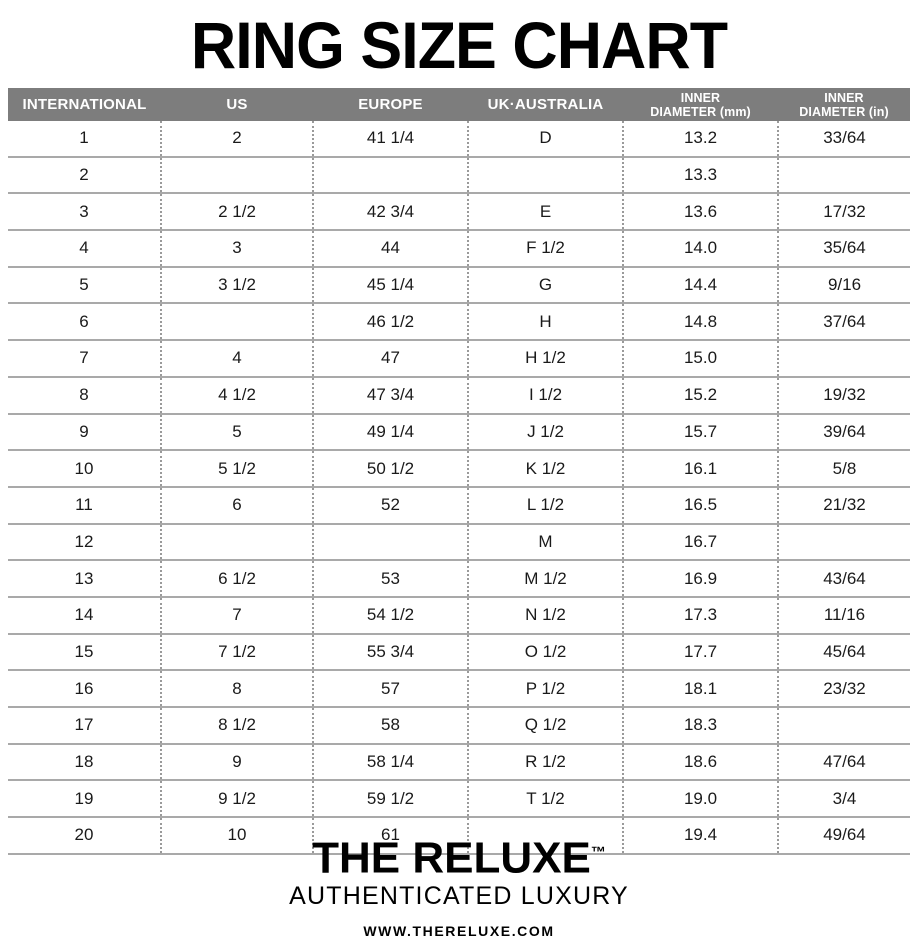 The image size is (918, 940). What do you see at coordinates (546, 248) in the screenshot?
I see `cell-uk_australia: F 1/2` at bounding box center [546, 248].